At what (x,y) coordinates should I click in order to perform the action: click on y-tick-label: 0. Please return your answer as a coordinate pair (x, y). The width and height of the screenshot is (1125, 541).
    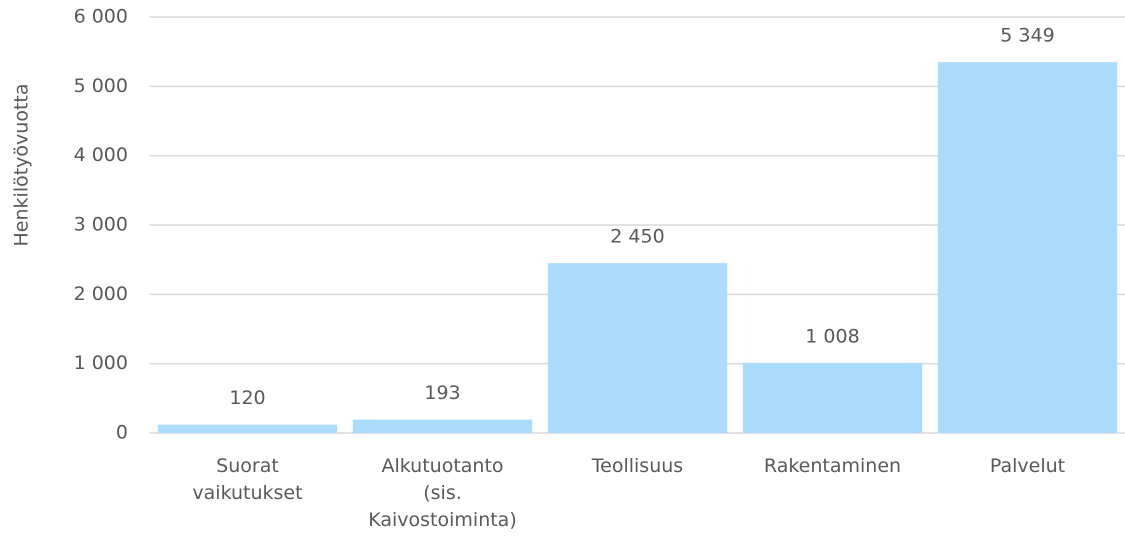
    Looking at the image, I should click on (122, 433).